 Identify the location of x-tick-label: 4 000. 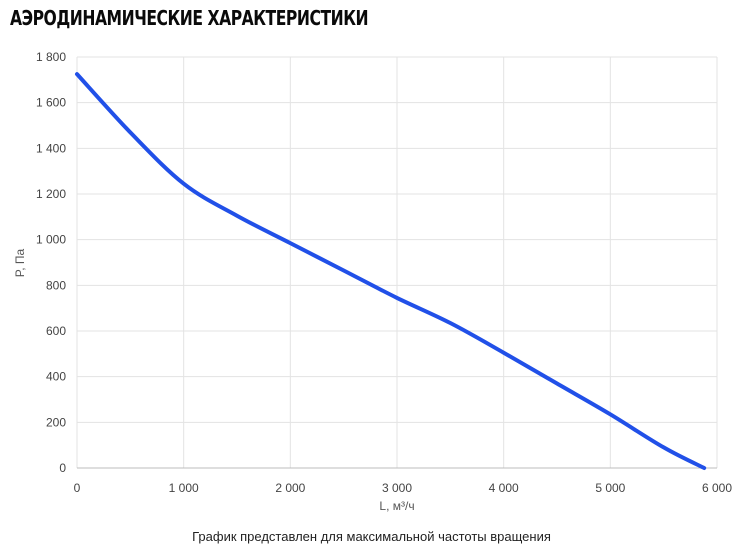
(504, 488).